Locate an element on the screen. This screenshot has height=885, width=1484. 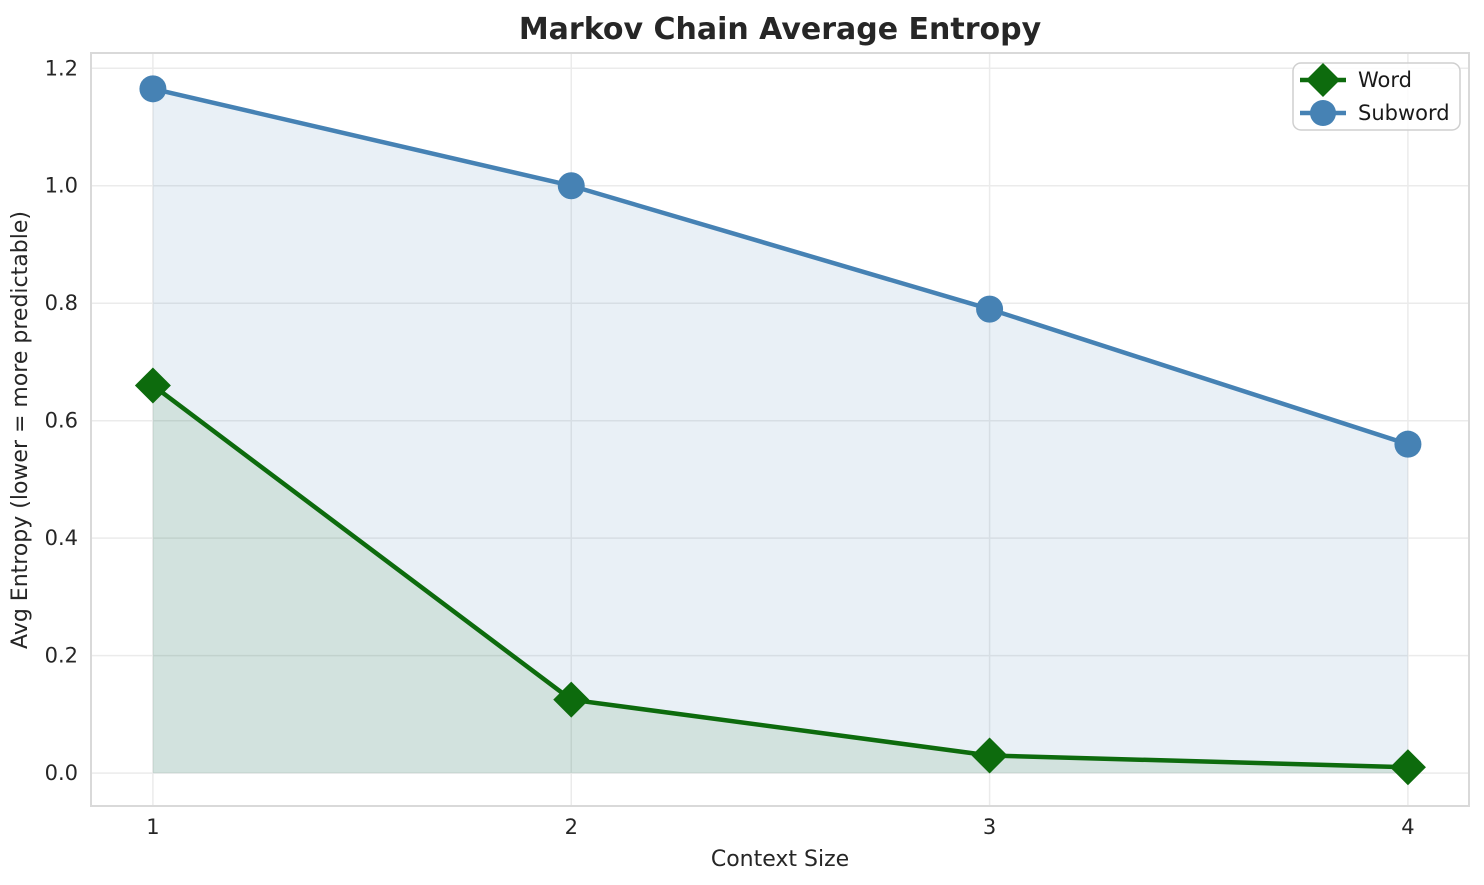
y-tick-label: 0.8 is located at coordinates (61, 303).